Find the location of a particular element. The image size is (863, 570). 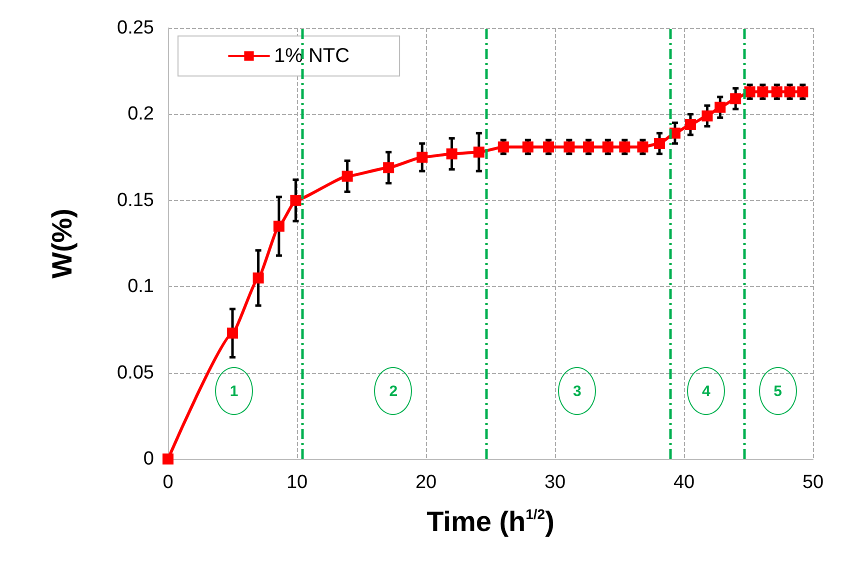

y-tick-label: 0.05 is located at coordinates (135, 373).